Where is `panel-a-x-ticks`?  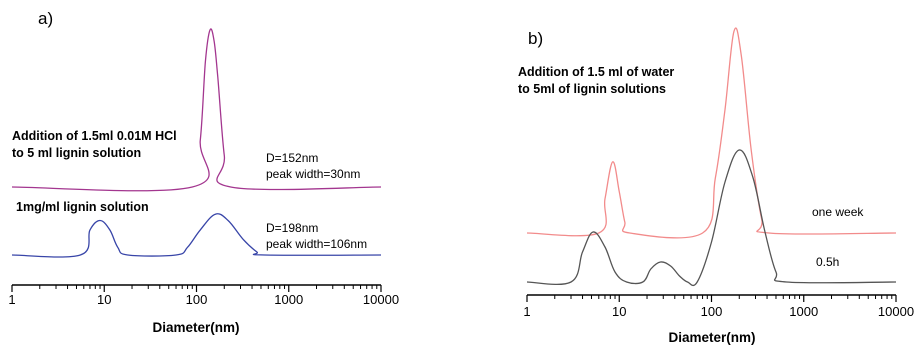
panel-a-x-ticks is located at coordinates (196, 288).